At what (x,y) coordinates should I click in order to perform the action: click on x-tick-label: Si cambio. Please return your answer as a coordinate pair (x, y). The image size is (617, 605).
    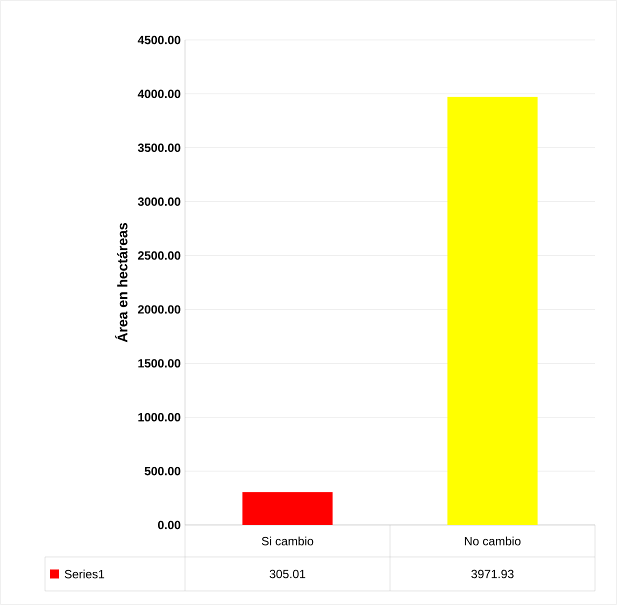
    Looking at the image, I should click on (288, 541).